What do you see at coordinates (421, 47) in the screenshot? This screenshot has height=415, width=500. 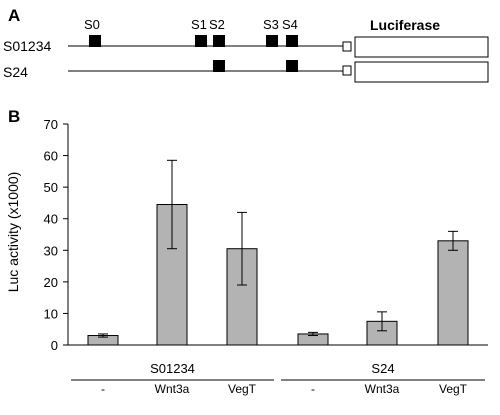 I see `luciferase-box-s01234` at bounding box center [421, 47].